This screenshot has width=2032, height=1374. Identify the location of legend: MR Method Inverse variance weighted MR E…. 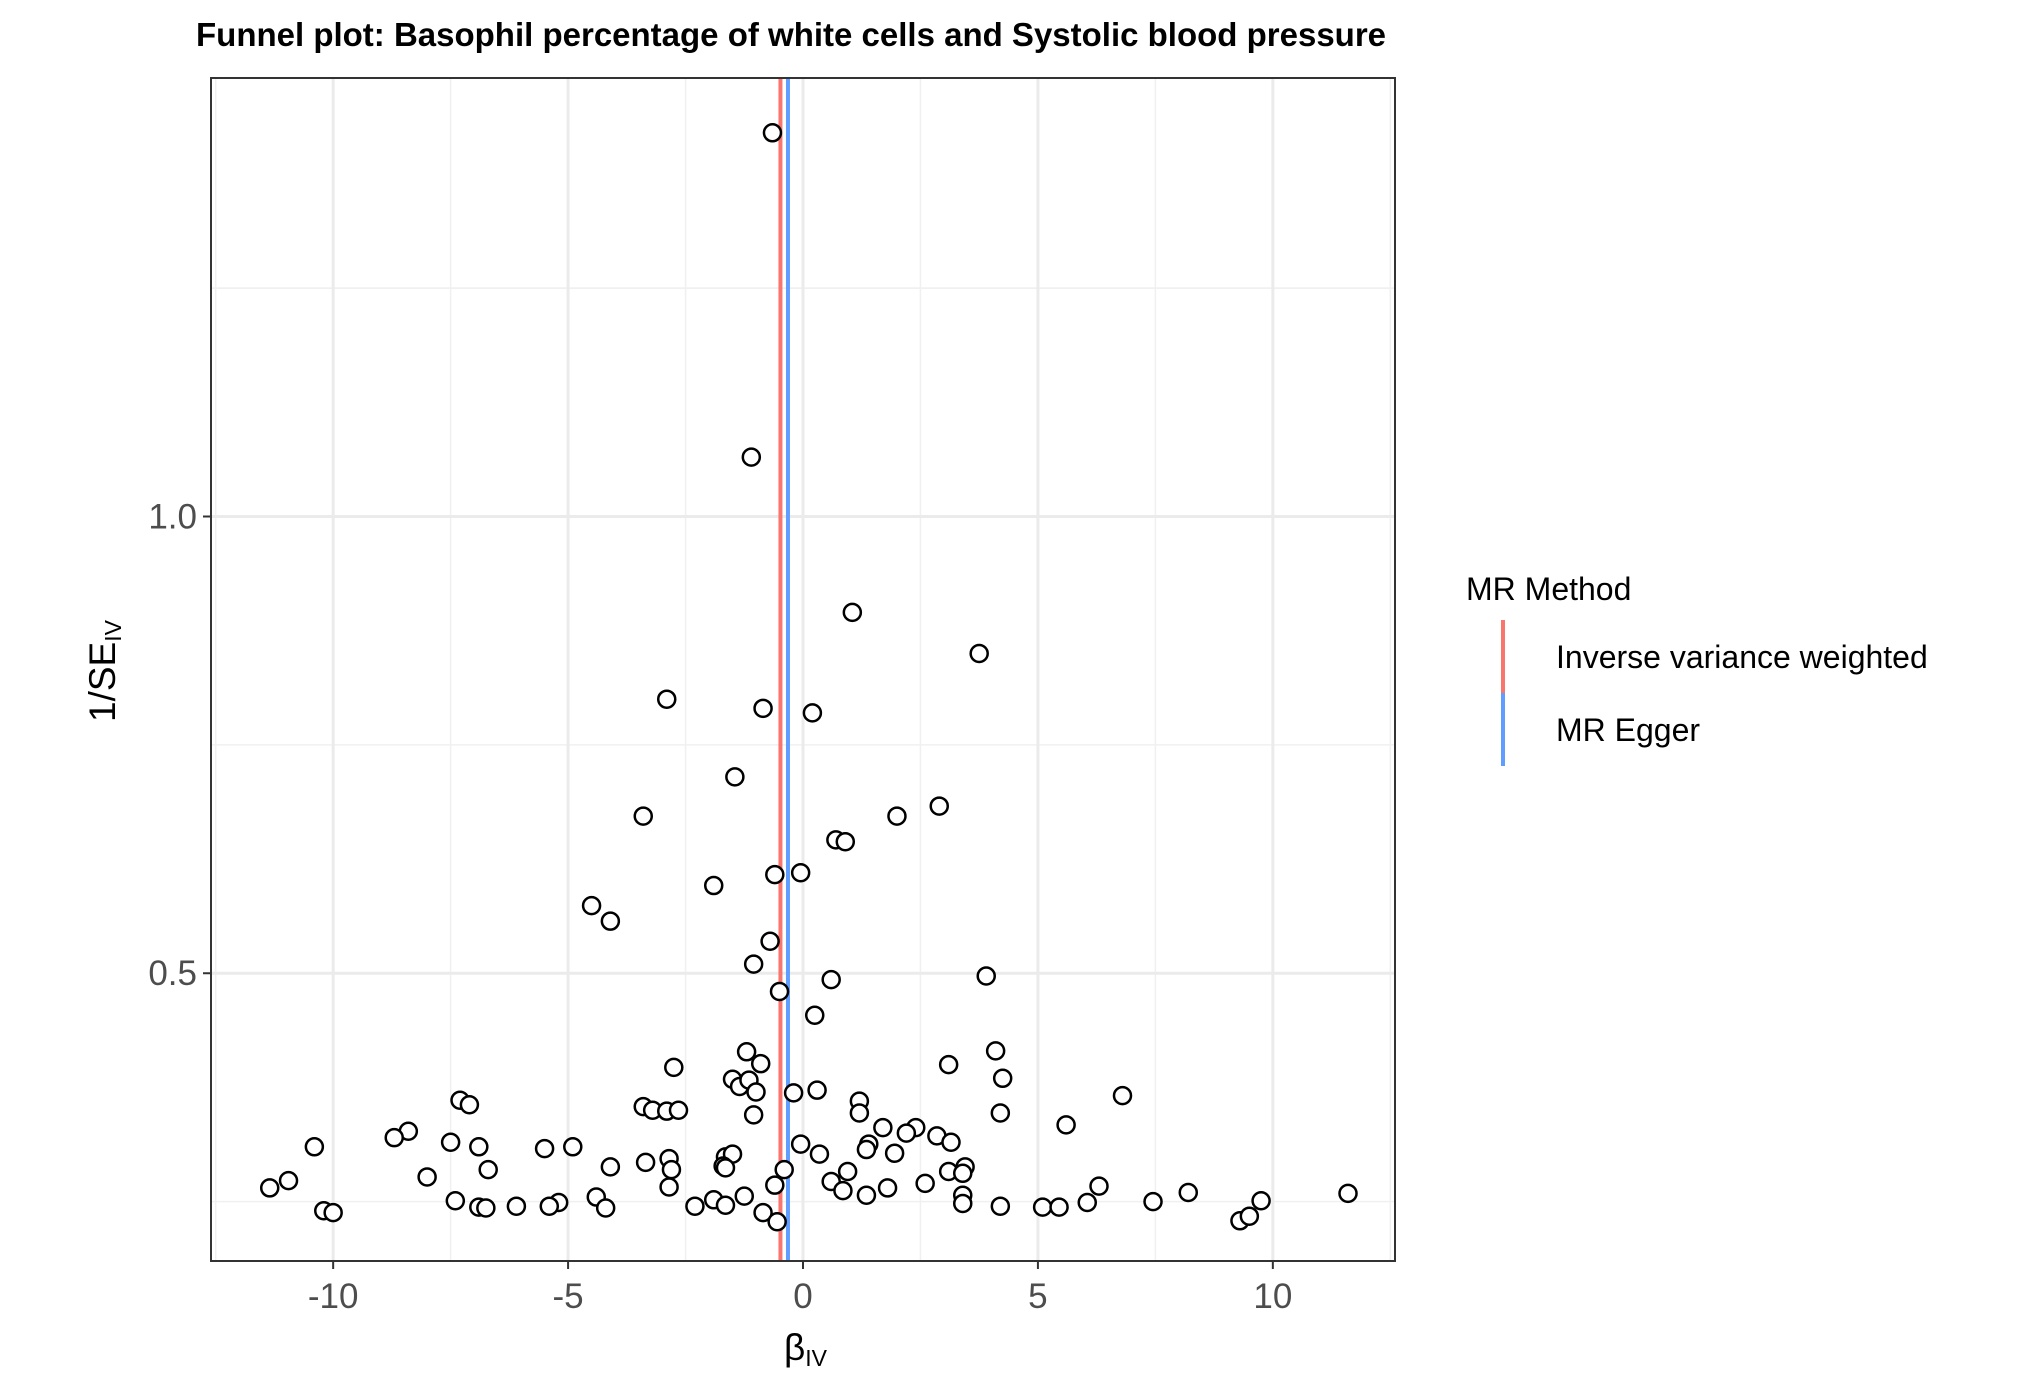
(1697, 668).